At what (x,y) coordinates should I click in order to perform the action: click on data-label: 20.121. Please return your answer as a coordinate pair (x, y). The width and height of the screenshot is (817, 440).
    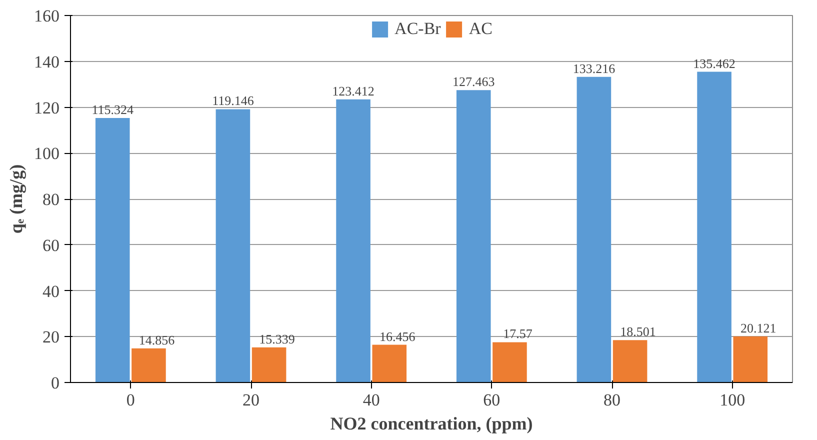
    Looking at the image, I should click on (758, 328).